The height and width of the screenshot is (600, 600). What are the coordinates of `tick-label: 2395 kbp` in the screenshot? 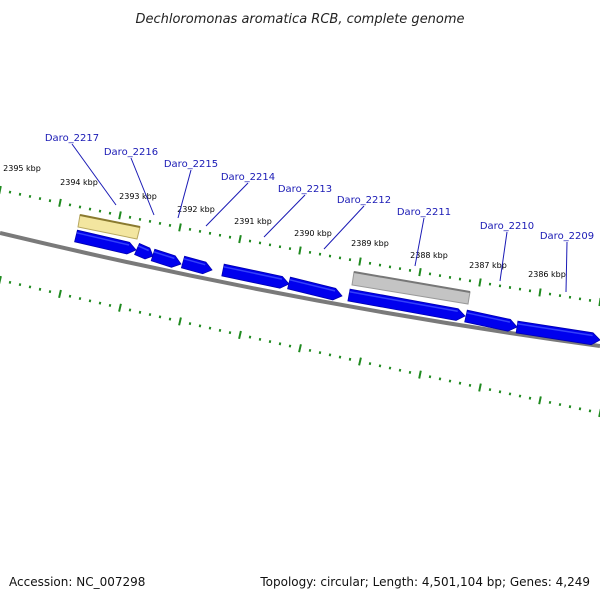 It's located at (22, 168).